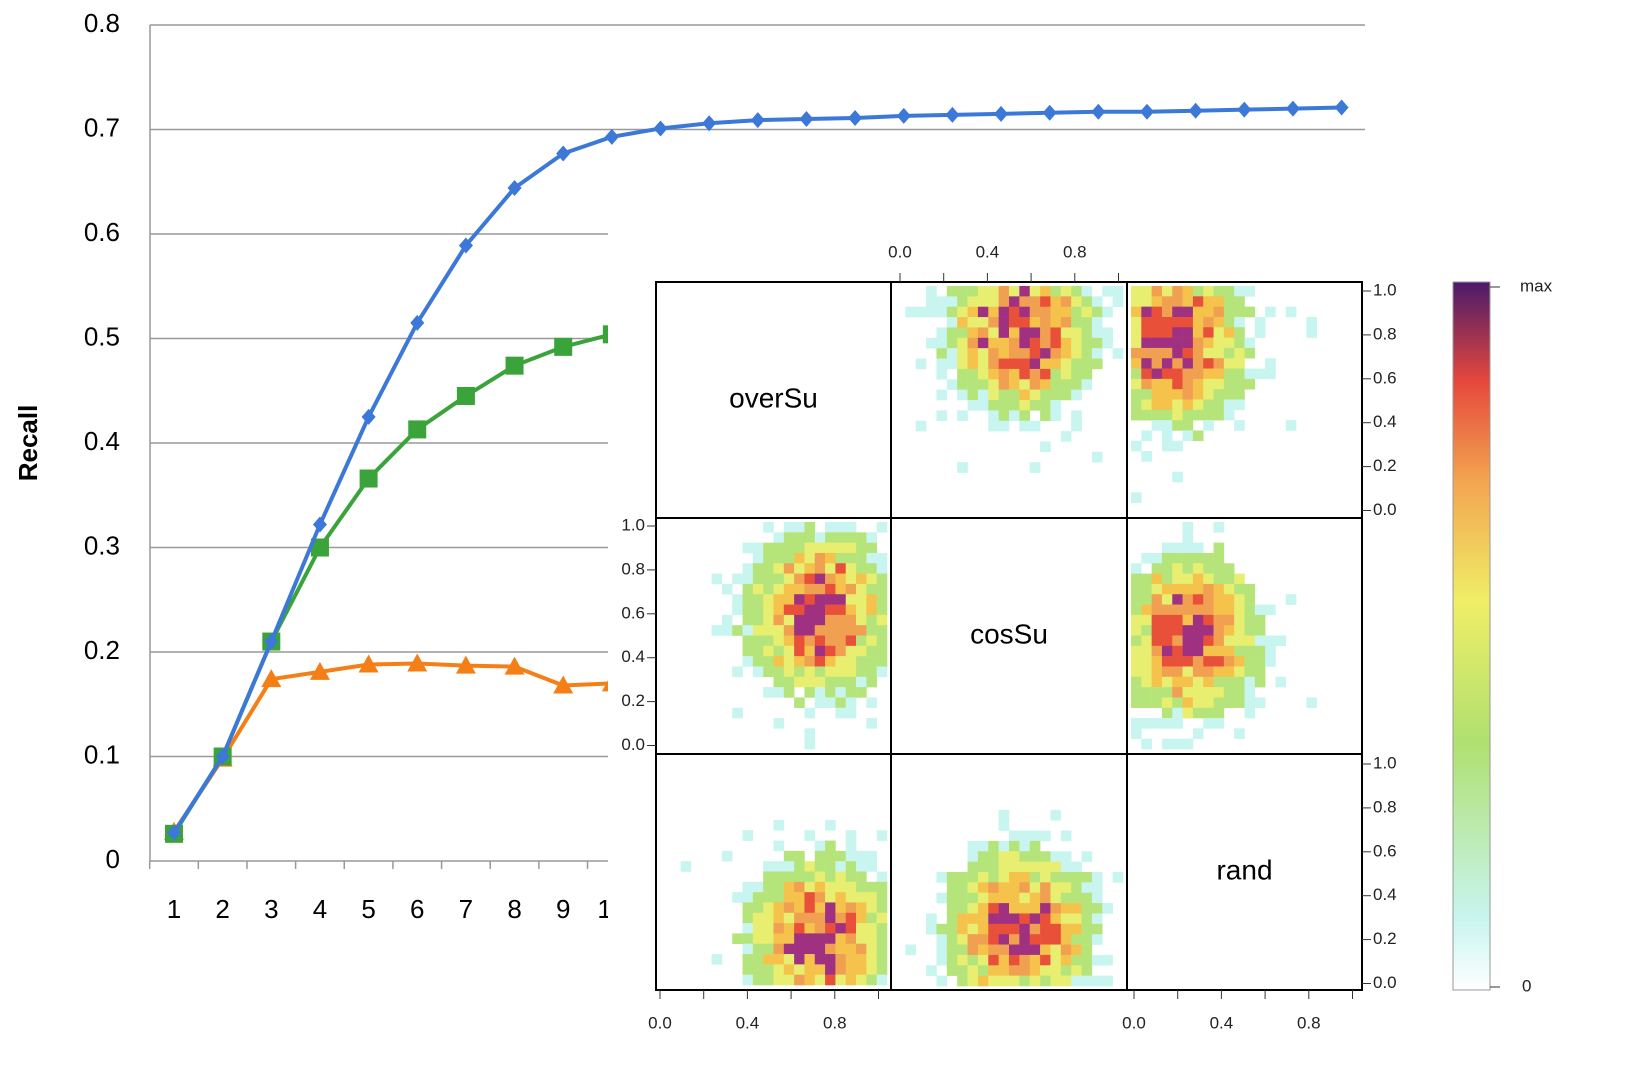 The width and height of the screenshot is (1627, 1075). Describe the element at coordinates (222, 909) in the screenshot. I see `x-tick-label: 2` at that location.